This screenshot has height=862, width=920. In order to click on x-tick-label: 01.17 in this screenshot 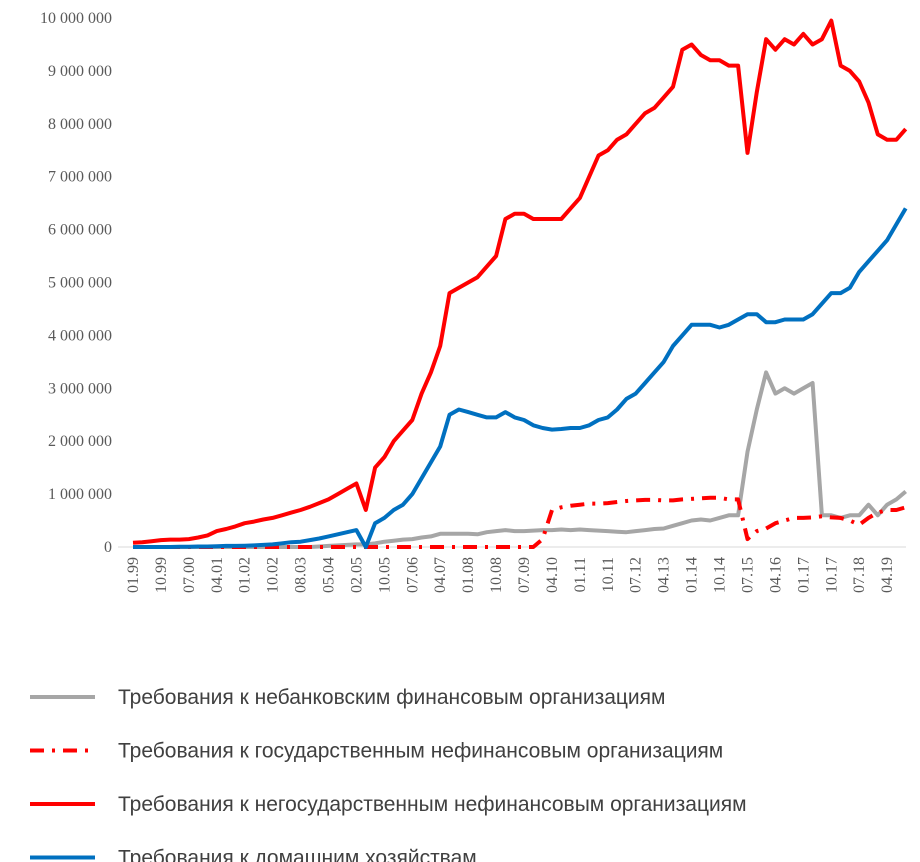, I will do `click(803, 575)`.